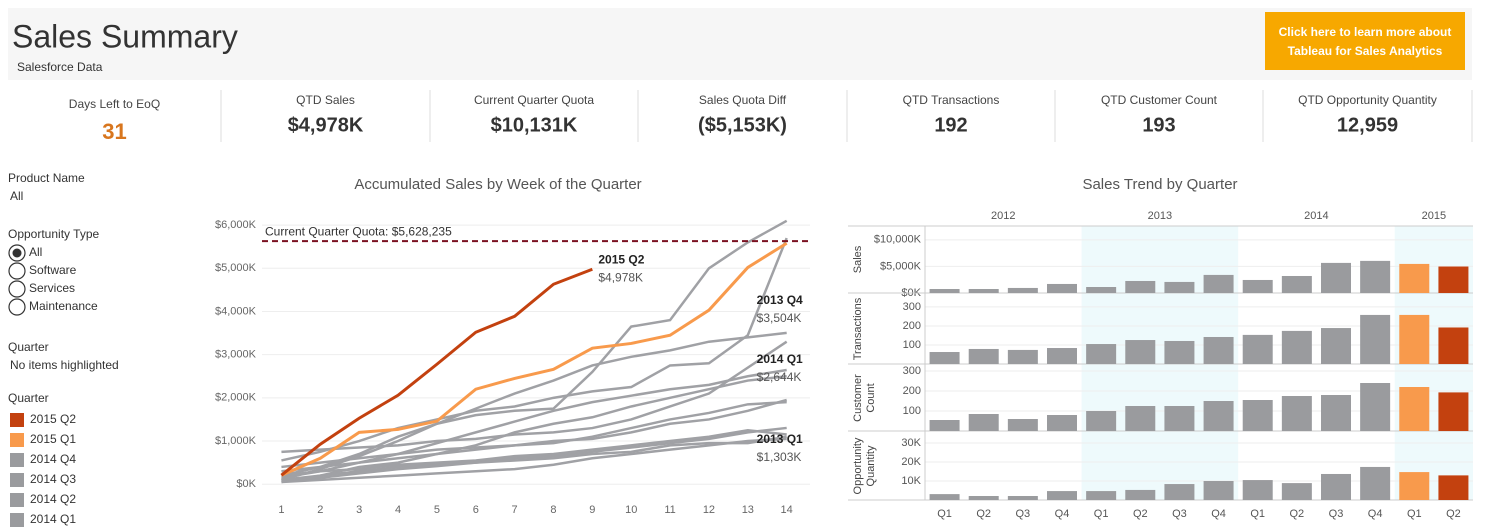 The height and width of the screenshot is (527, 1485). I want to click on y-tick-label: 200, so click(912, 391).